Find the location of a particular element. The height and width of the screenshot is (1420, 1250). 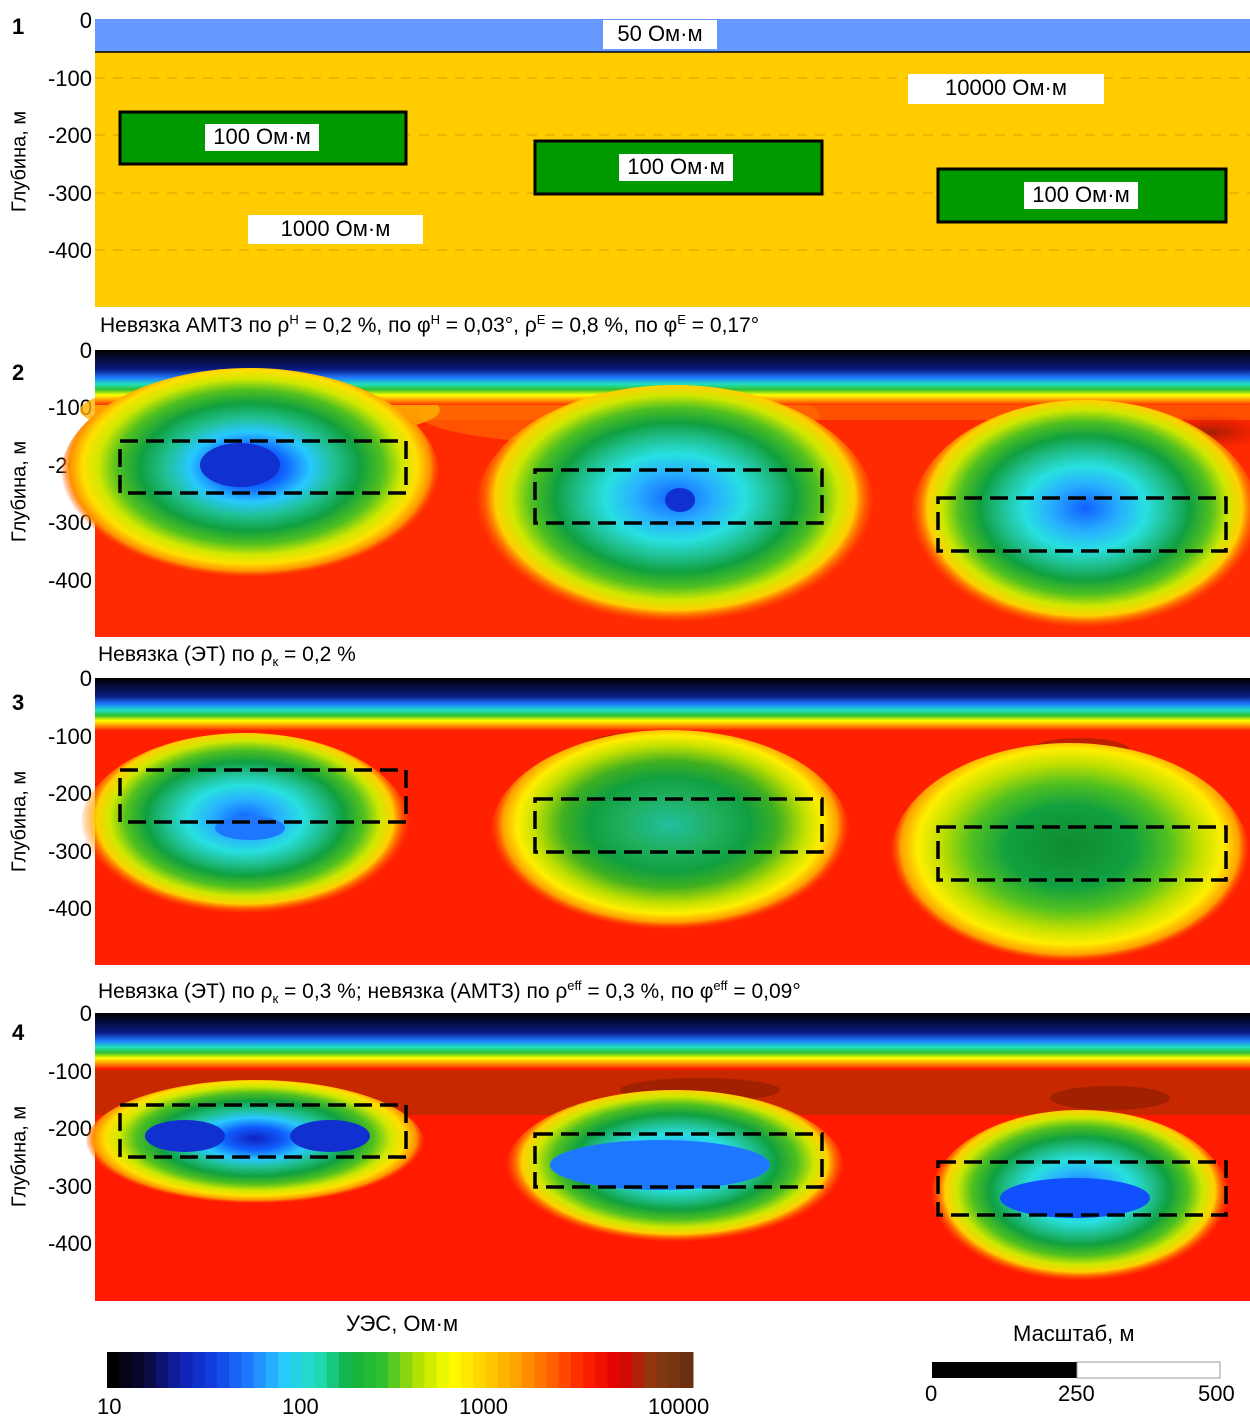

scale-tick-0: 0 is located at coordinates (931, 1393).